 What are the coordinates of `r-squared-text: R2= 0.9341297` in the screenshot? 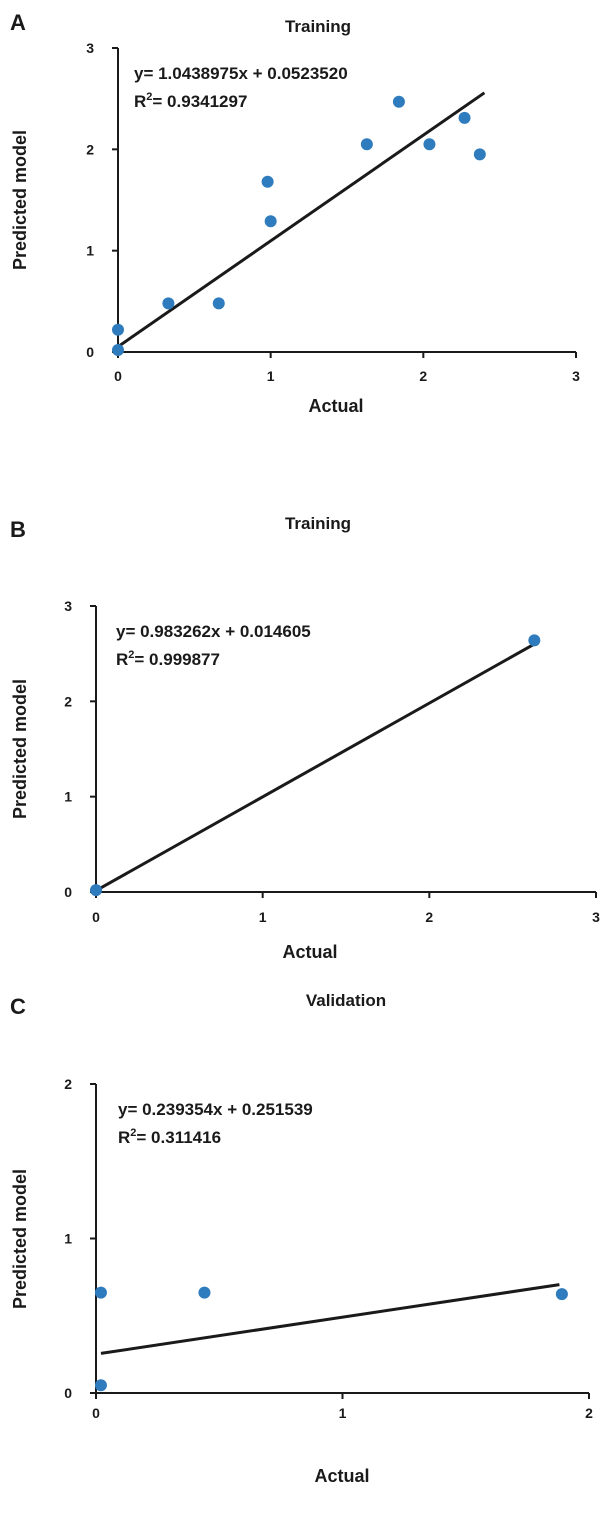 It's located at (190, 101).